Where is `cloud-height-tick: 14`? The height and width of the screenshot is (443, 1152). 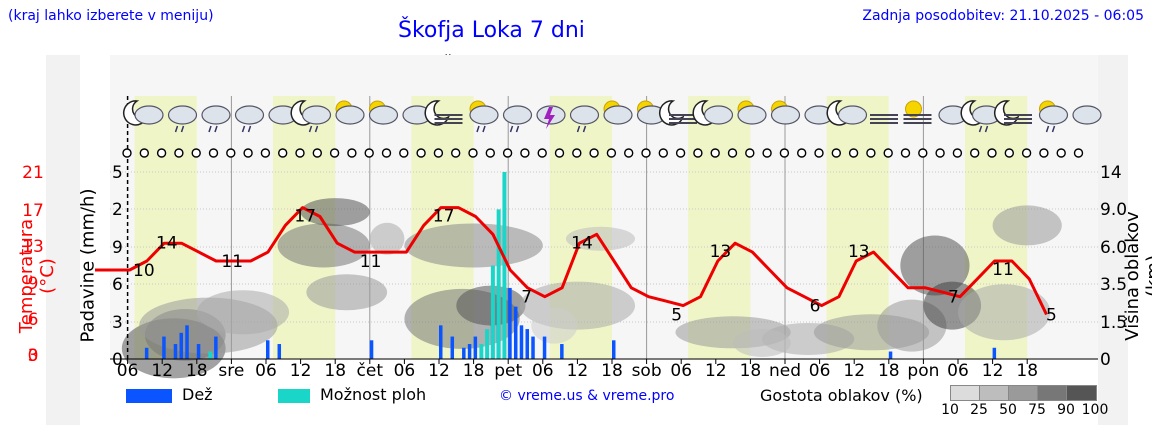
cloud-height-tick: 14 is located at coordinates (1111, 173).